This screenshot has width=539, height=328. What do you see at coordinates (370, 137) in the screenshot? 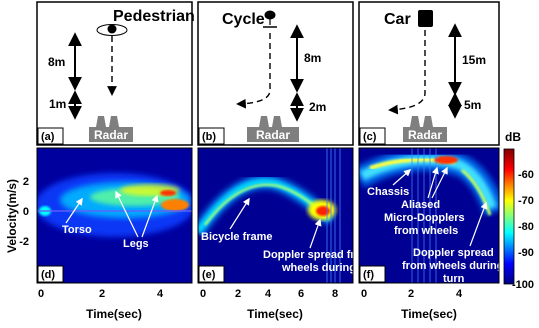
I see `panel-tag: (c)` at bounding box center [370, 137].